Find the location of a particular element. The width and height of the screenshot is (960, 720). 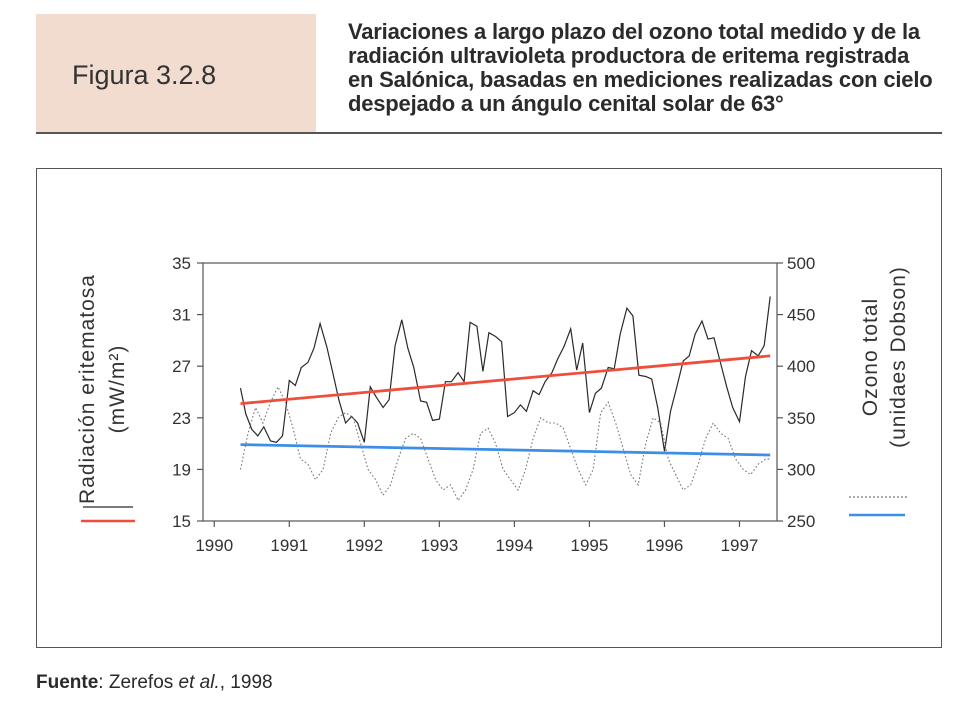

source-etal: et al. is located at coordinates (199, 682).